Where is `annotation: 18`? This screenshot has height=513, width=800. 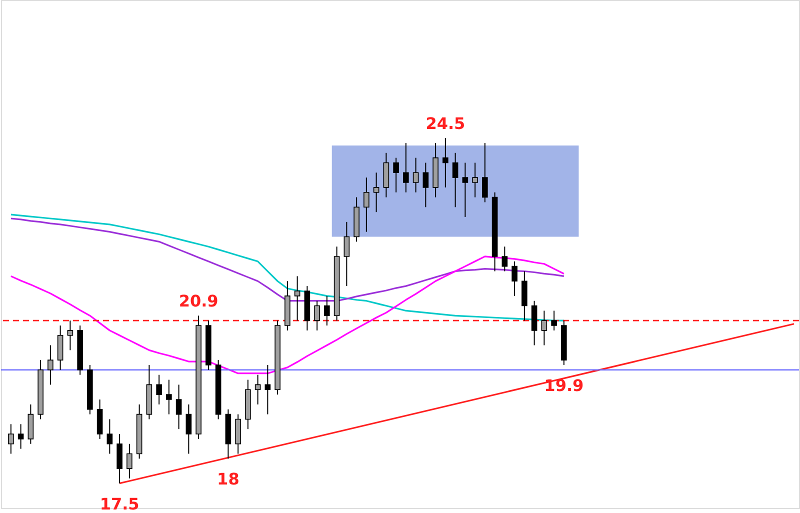
annotation: 18 is located at coordinates (228, 479).